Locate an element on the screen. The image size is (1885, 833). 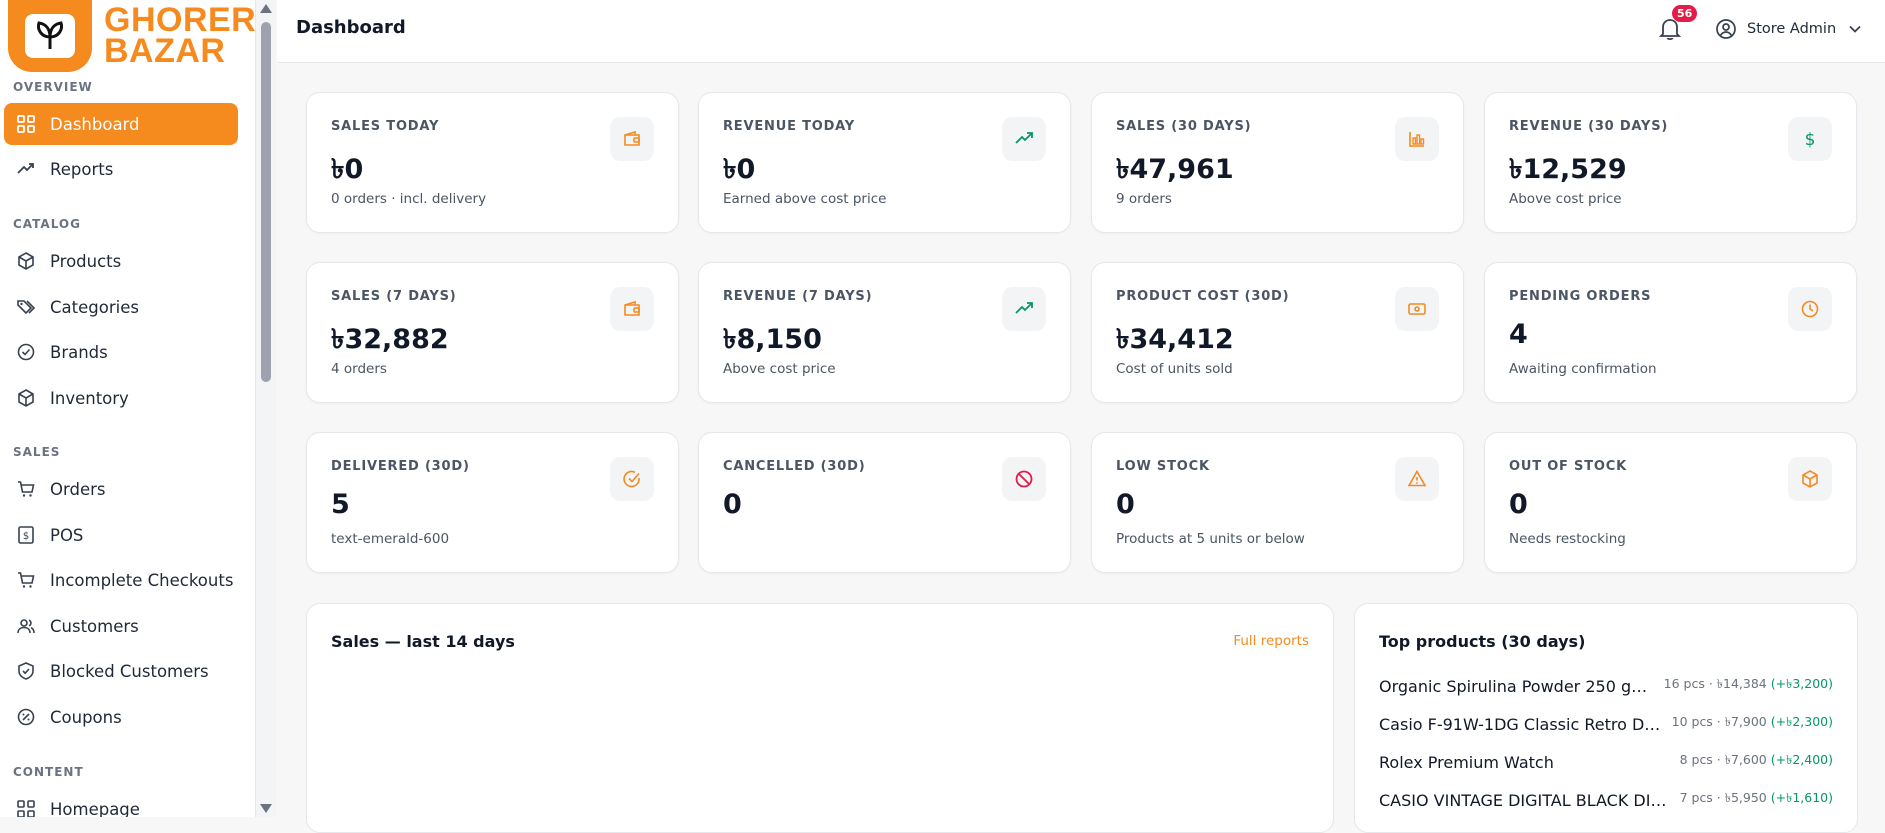
scroll-up-arrow-icon is located at coordinates (266, 8).